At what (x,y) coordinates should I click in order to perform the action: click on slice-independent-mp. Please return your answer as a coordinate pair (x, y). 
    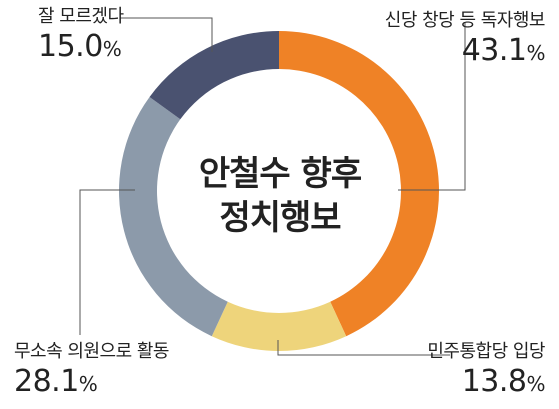
    Looking at the image, I should click on (173, 216).